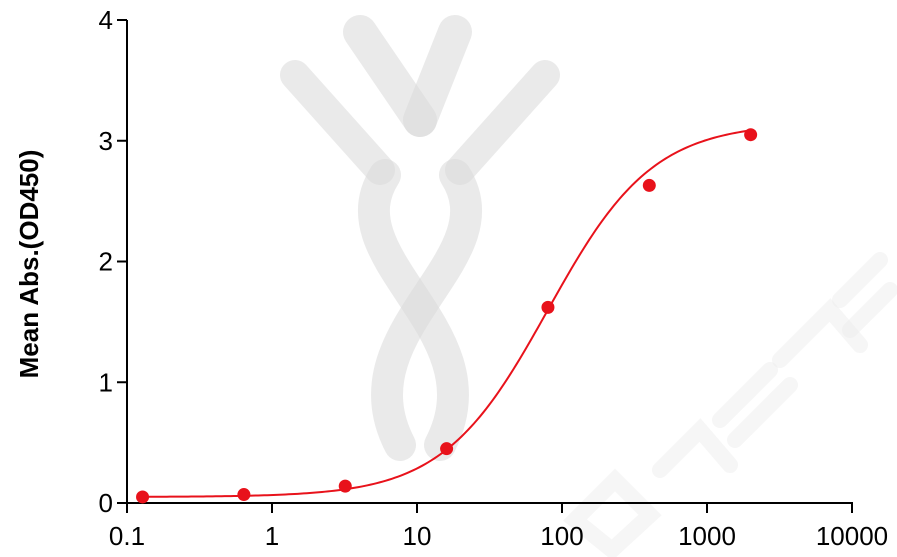  Describe the element at coordinates (106, 141) in the screenshot. I see `y-tick-label: 3` at that location.